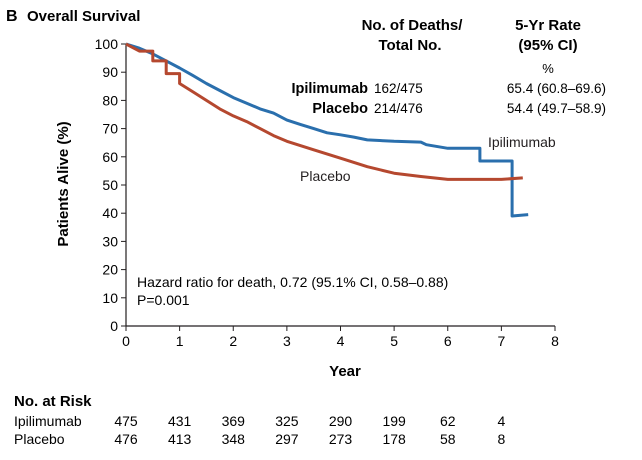  What do you see at coordinates (39, 439) in the screenshot?
I see `risk-row-label-placebo: Placebo` at bounding box center [39, 439].